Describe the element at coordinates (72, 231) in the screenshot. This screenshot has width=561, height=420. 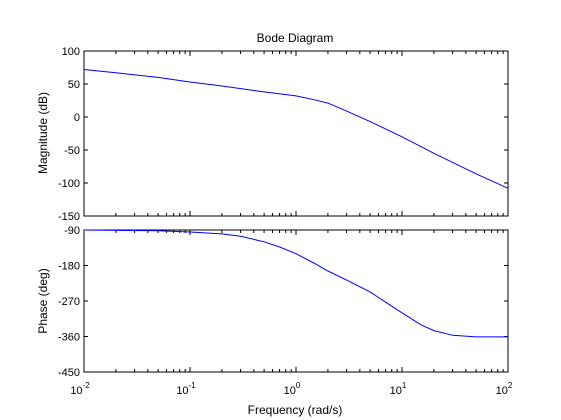
I see `phase-y-tick-label: -90` at that location.